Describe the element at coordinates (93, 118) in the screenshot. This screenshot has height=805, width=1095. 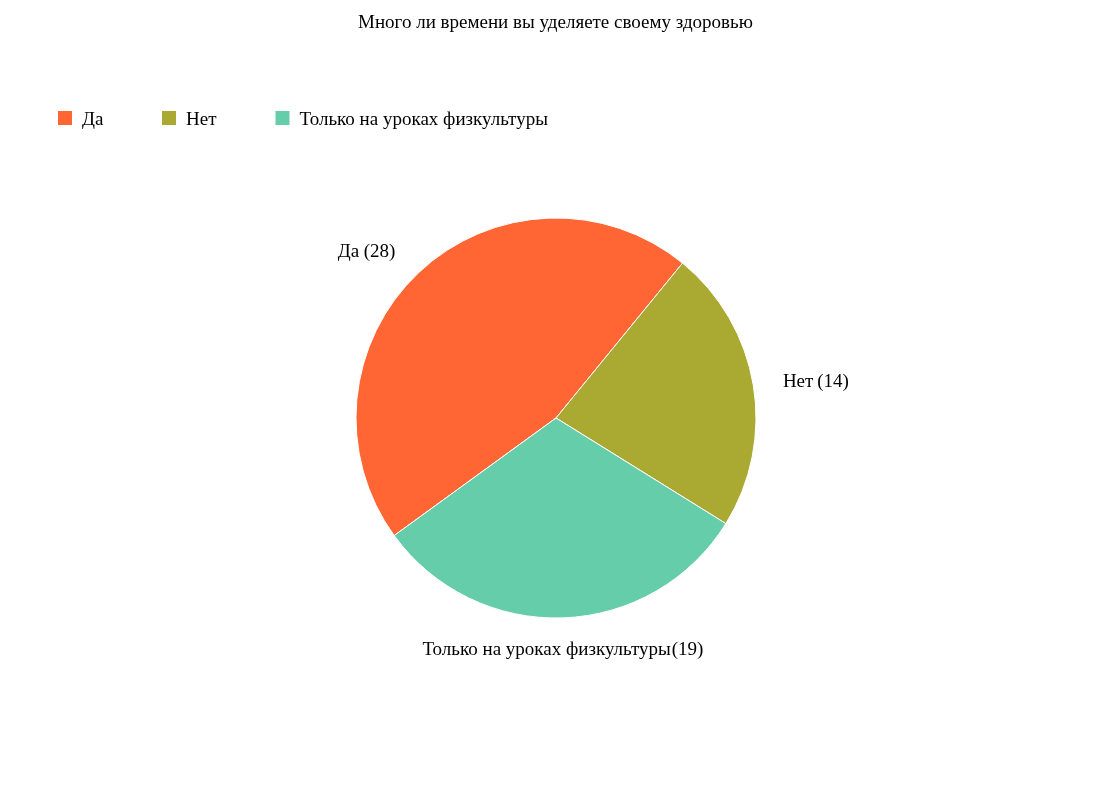
I see `legend-label: Да` at that location.